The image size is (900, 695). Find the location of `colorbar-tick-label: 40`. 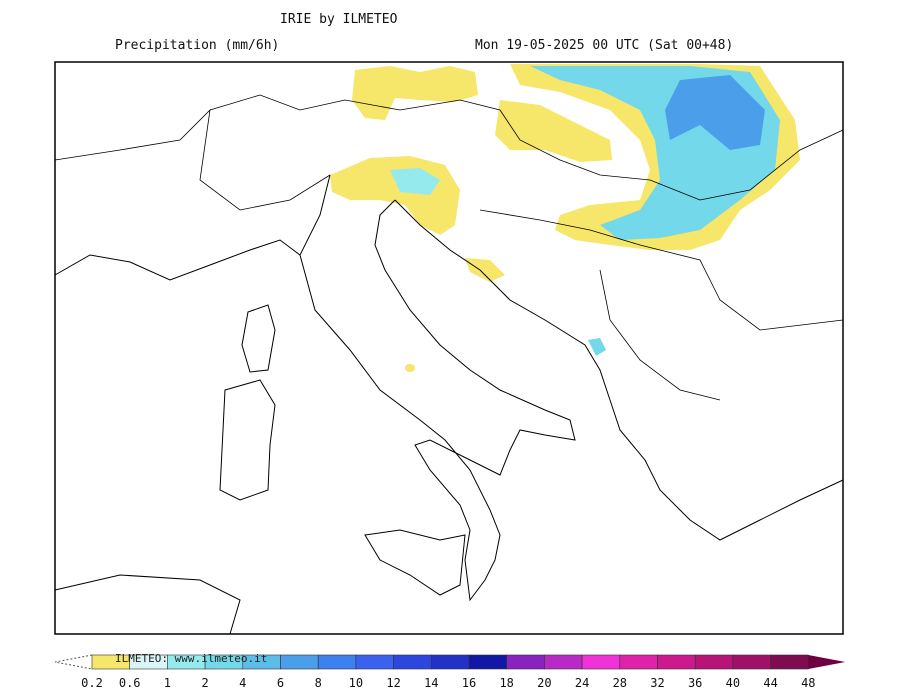

colorbar-tick-label: 40 is located at coordinates (733, 683).